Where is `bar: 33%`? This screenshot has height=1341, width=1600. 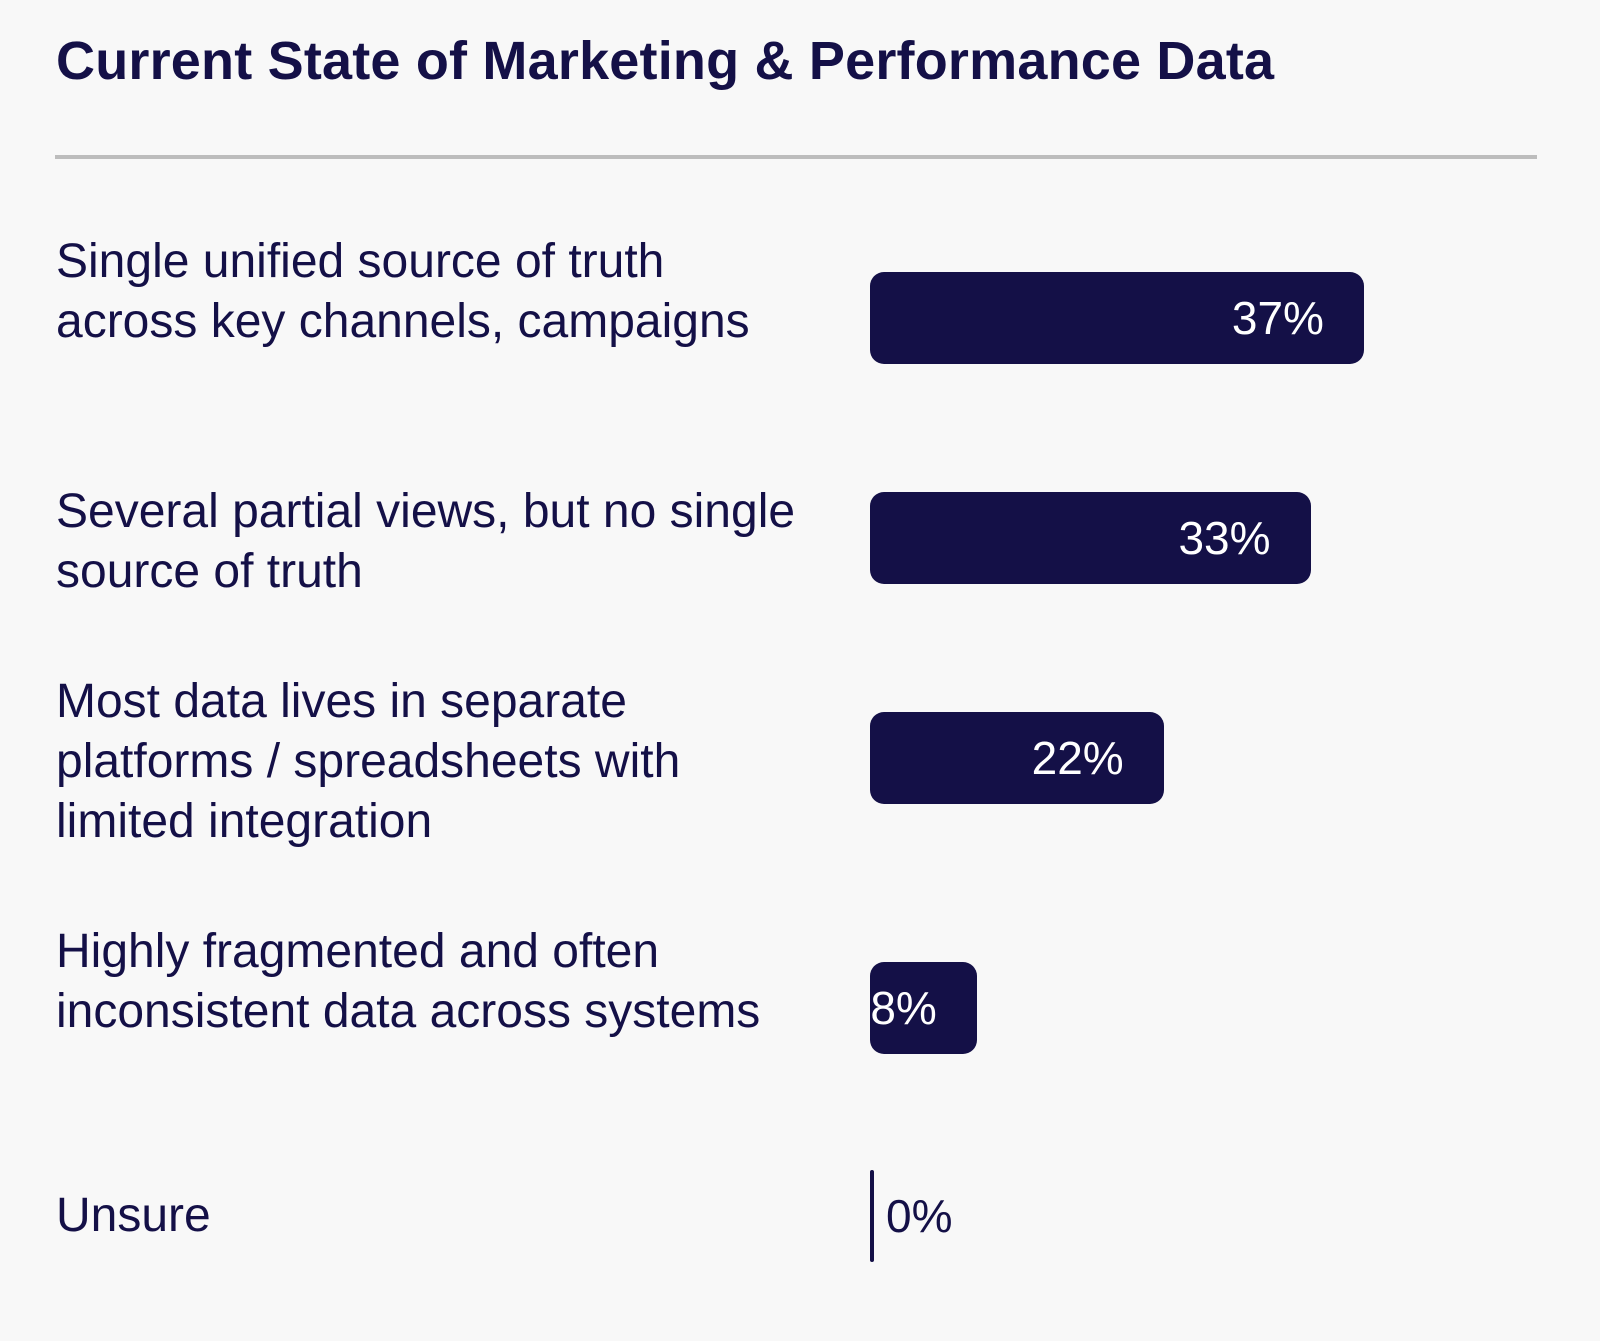 bar: 33% is located at coordinates (1090, 538).